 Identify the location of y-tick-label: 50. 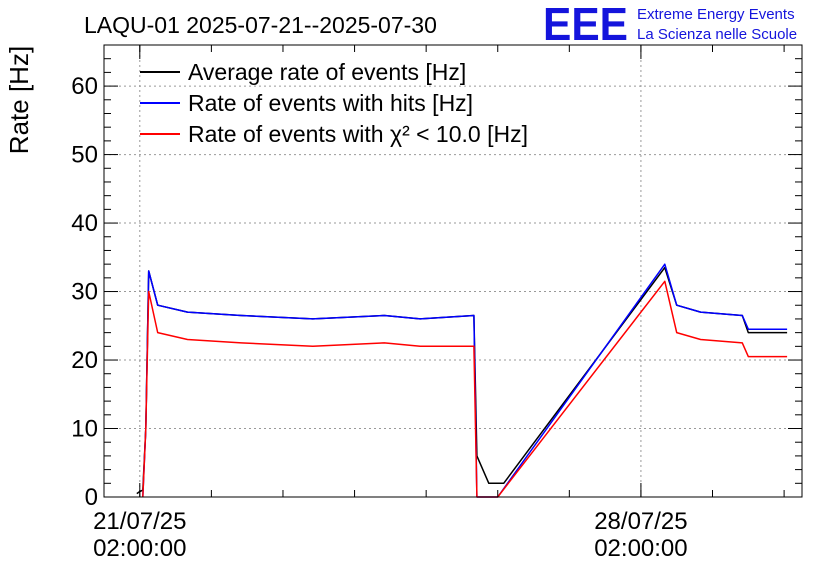
(84, 155).